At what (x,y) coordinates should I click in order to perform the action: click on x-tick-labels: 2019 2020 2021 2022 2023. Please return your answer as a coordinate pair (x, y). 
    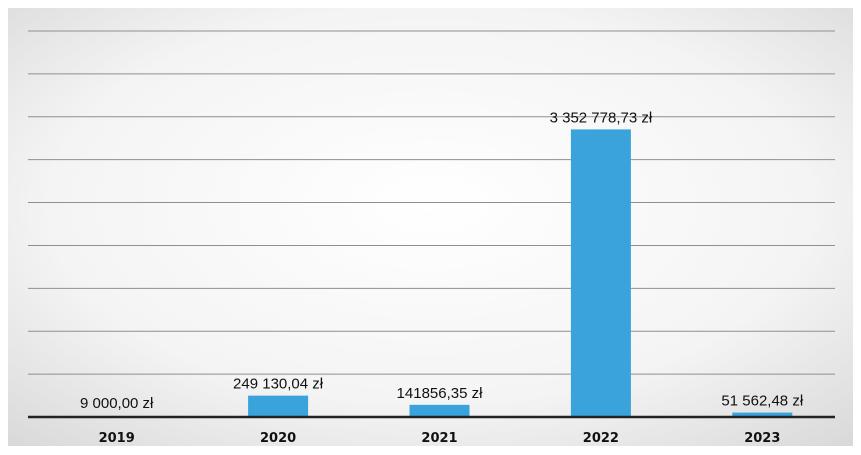
    Looking at the image, I should click on (440, 438).